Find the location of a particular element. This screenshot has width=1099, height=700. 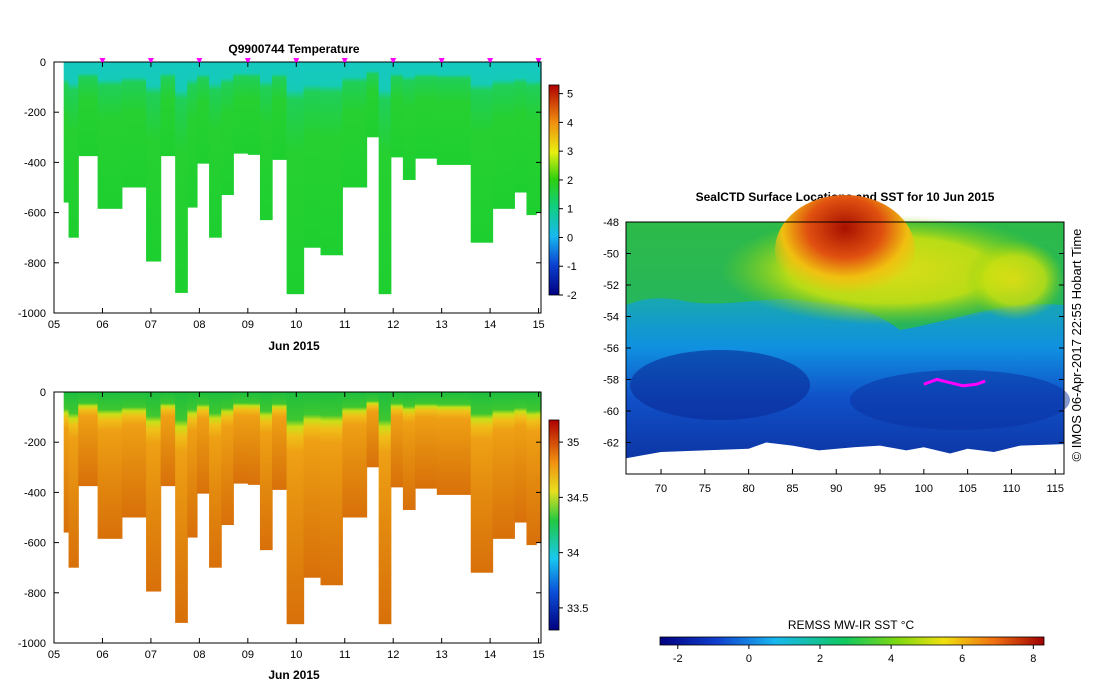

salinity-x-tick-label: 10 is located at coordinates (296, 655).